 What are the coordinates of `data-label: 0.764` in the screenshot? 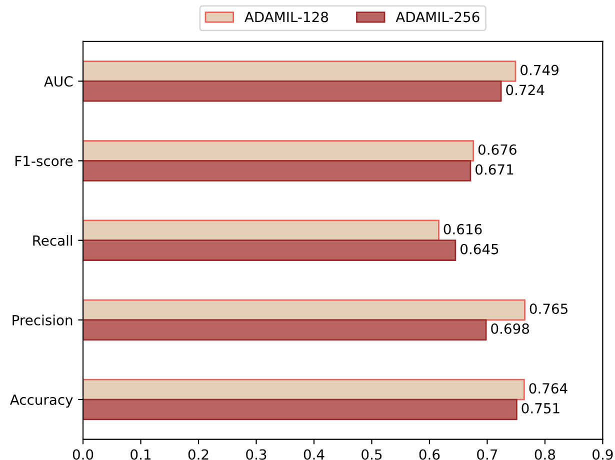 It's located at (548, 388).